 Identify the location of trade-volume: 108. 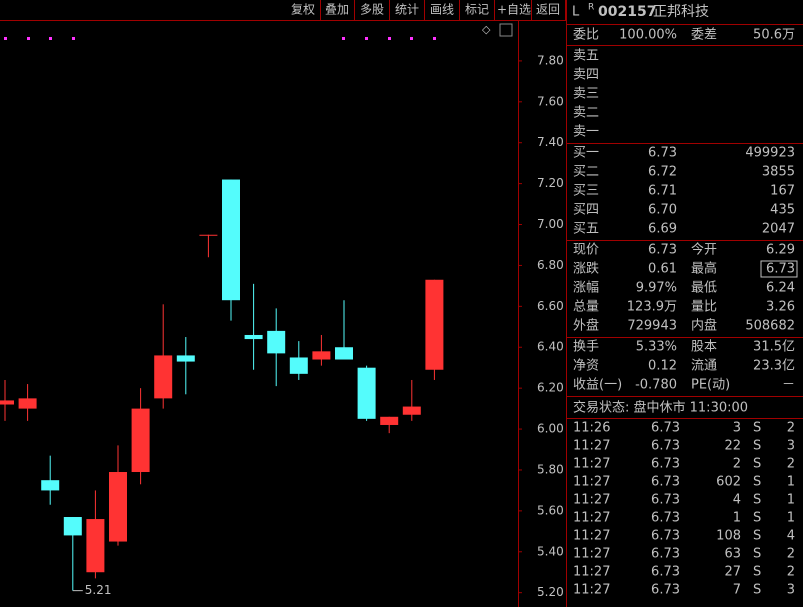
(728, 536).